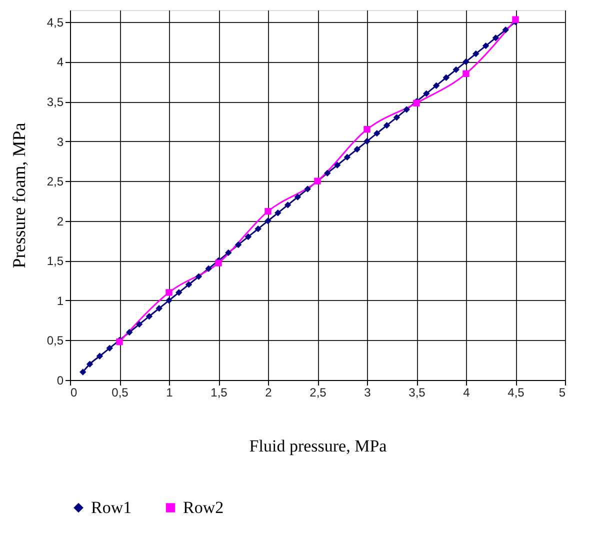 This screenshot has height=538, width=592. What do you see at coordinates (60, 301) in the screenshot?
I see `y-tick-label: 1` at bounding box center [60, 301].